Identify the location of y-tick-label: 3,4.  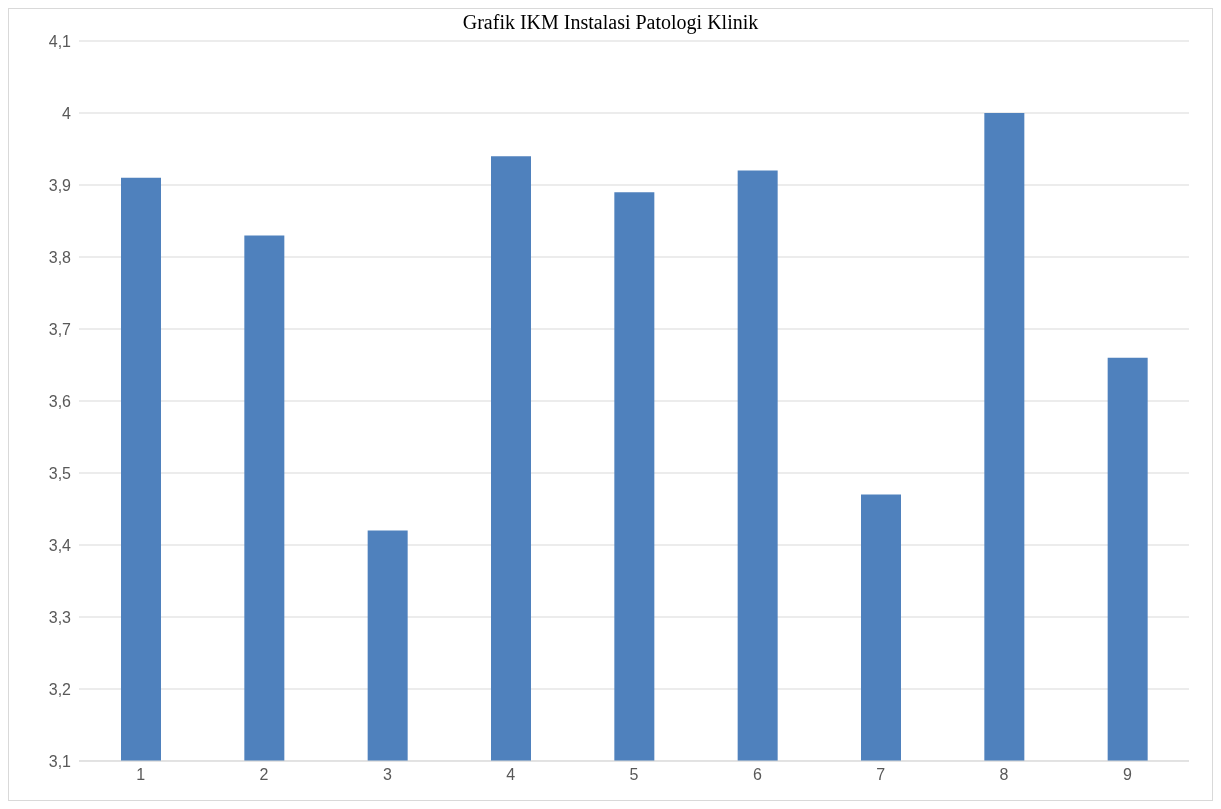
(60, 545).